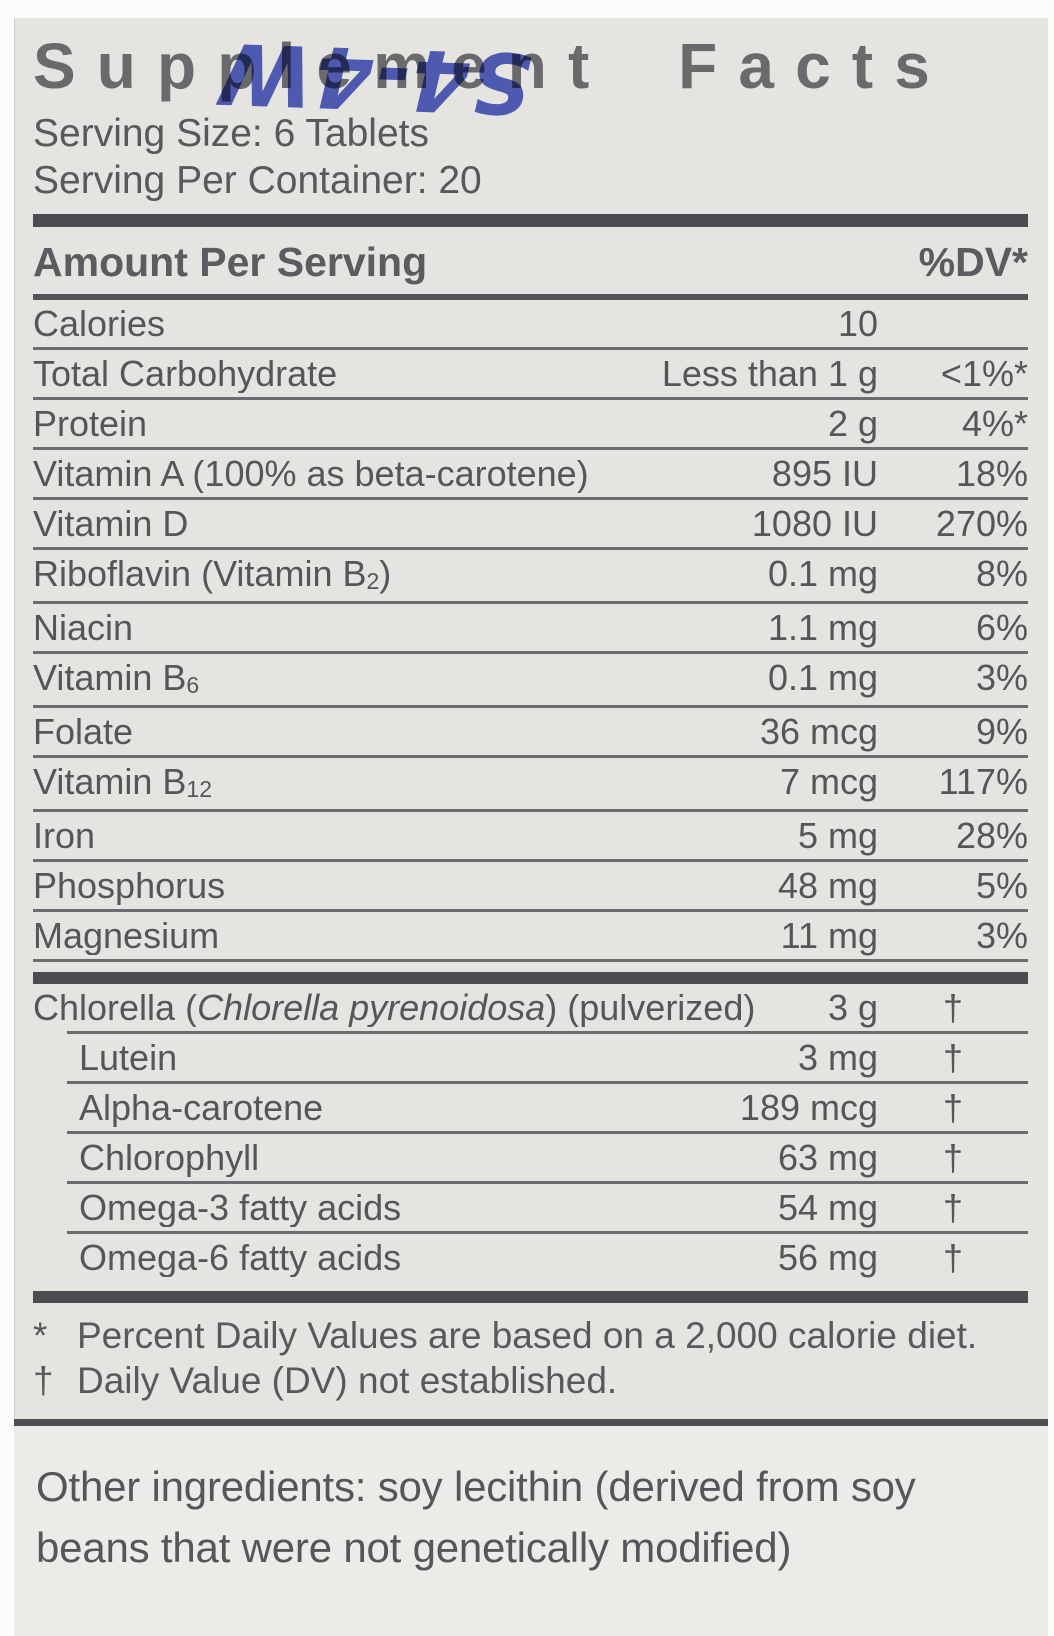  What do you see at coordinates (530, 522) in the screenshot?
I see `table-row: Vitamin D 1080 IU 270%` at bounding box center [530, 522].